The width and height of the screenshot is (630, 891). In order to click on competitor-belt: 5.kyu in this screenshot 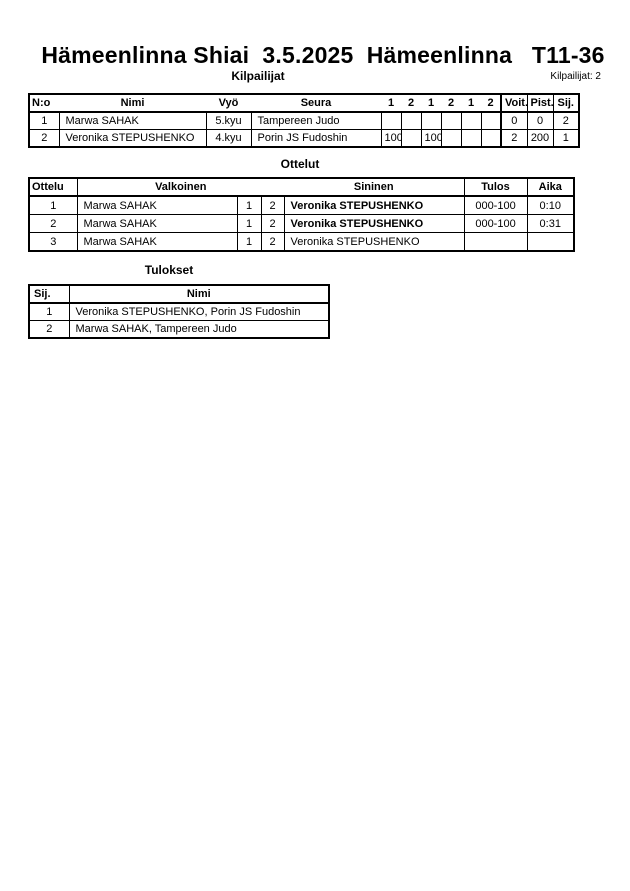, I will do `click(228, 120)`.